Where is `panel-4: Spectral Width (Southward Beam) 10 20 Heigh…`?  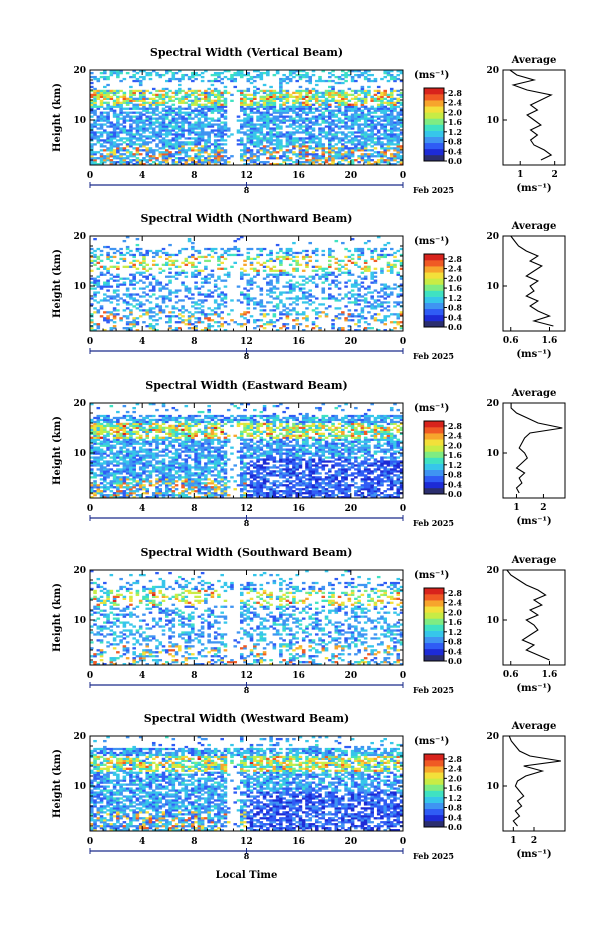 panel-4: Spectral Width (Southward Beam) 10 20 Heigh… is located at coordinates (309, 620).